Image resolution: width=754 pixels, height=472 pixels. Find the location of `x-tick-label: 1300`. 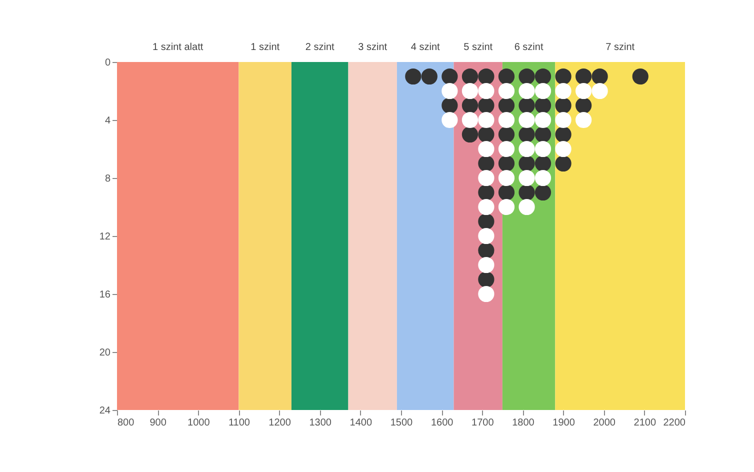

x-tick-label: 1300 is located at coordinates (320, 423).